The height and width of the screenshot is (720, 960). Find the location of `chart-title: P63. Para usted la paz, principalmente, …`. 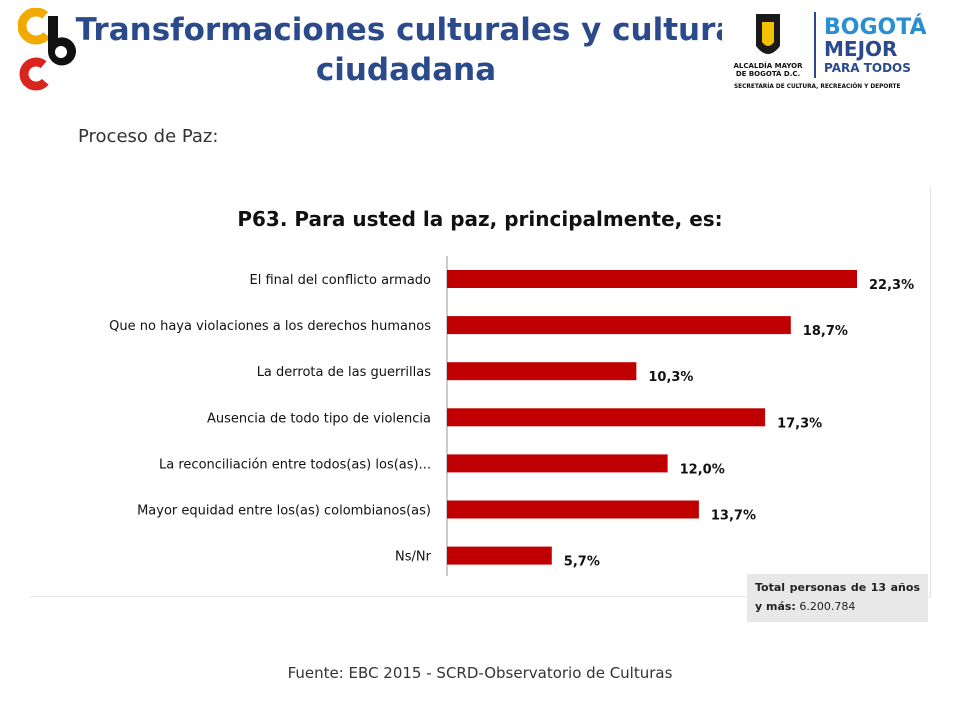

chart-title: P63. Para usted la paz, principalmente, … is located at coordinates (479, 219).